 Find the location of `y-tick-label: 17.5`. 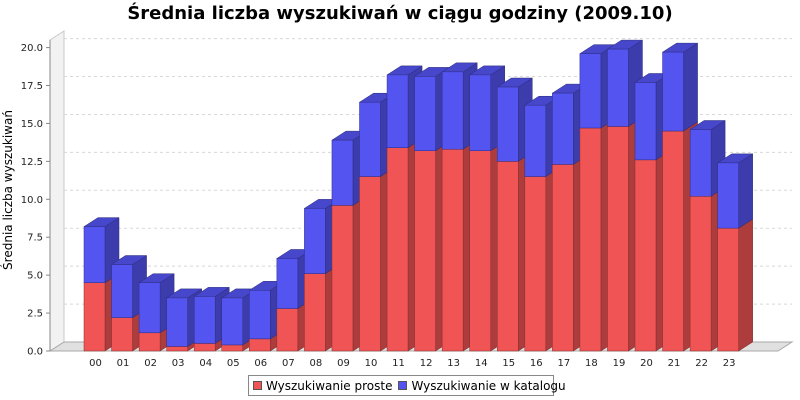

y-tick-label: 17.5 is located at coordinates (32, 86).